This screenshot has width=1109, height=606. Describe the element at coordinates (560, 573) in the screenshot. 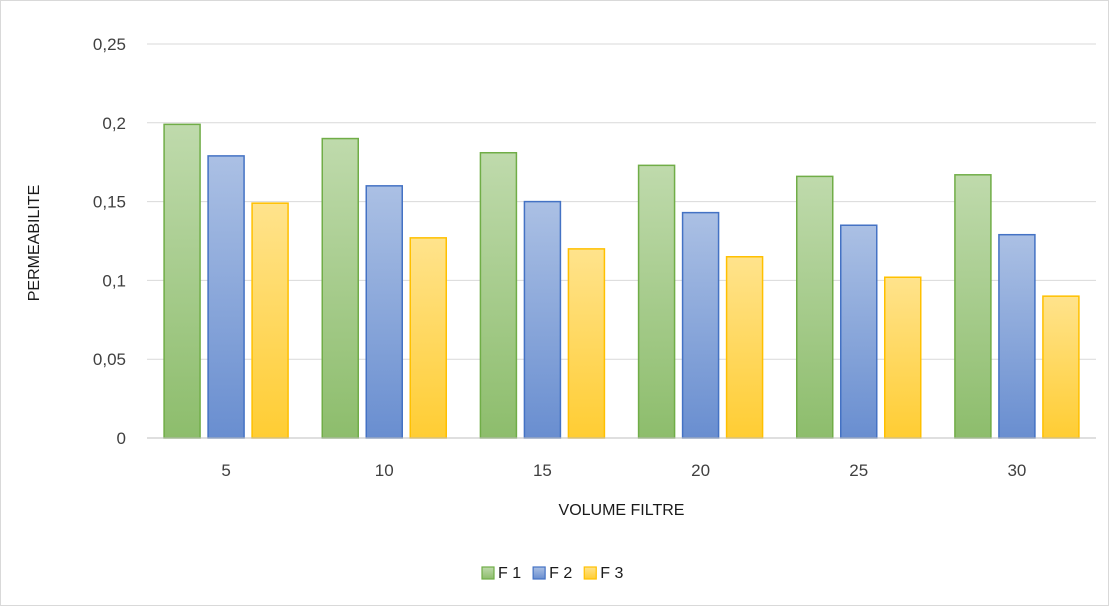

I see `legend-label: F 2` at that location.